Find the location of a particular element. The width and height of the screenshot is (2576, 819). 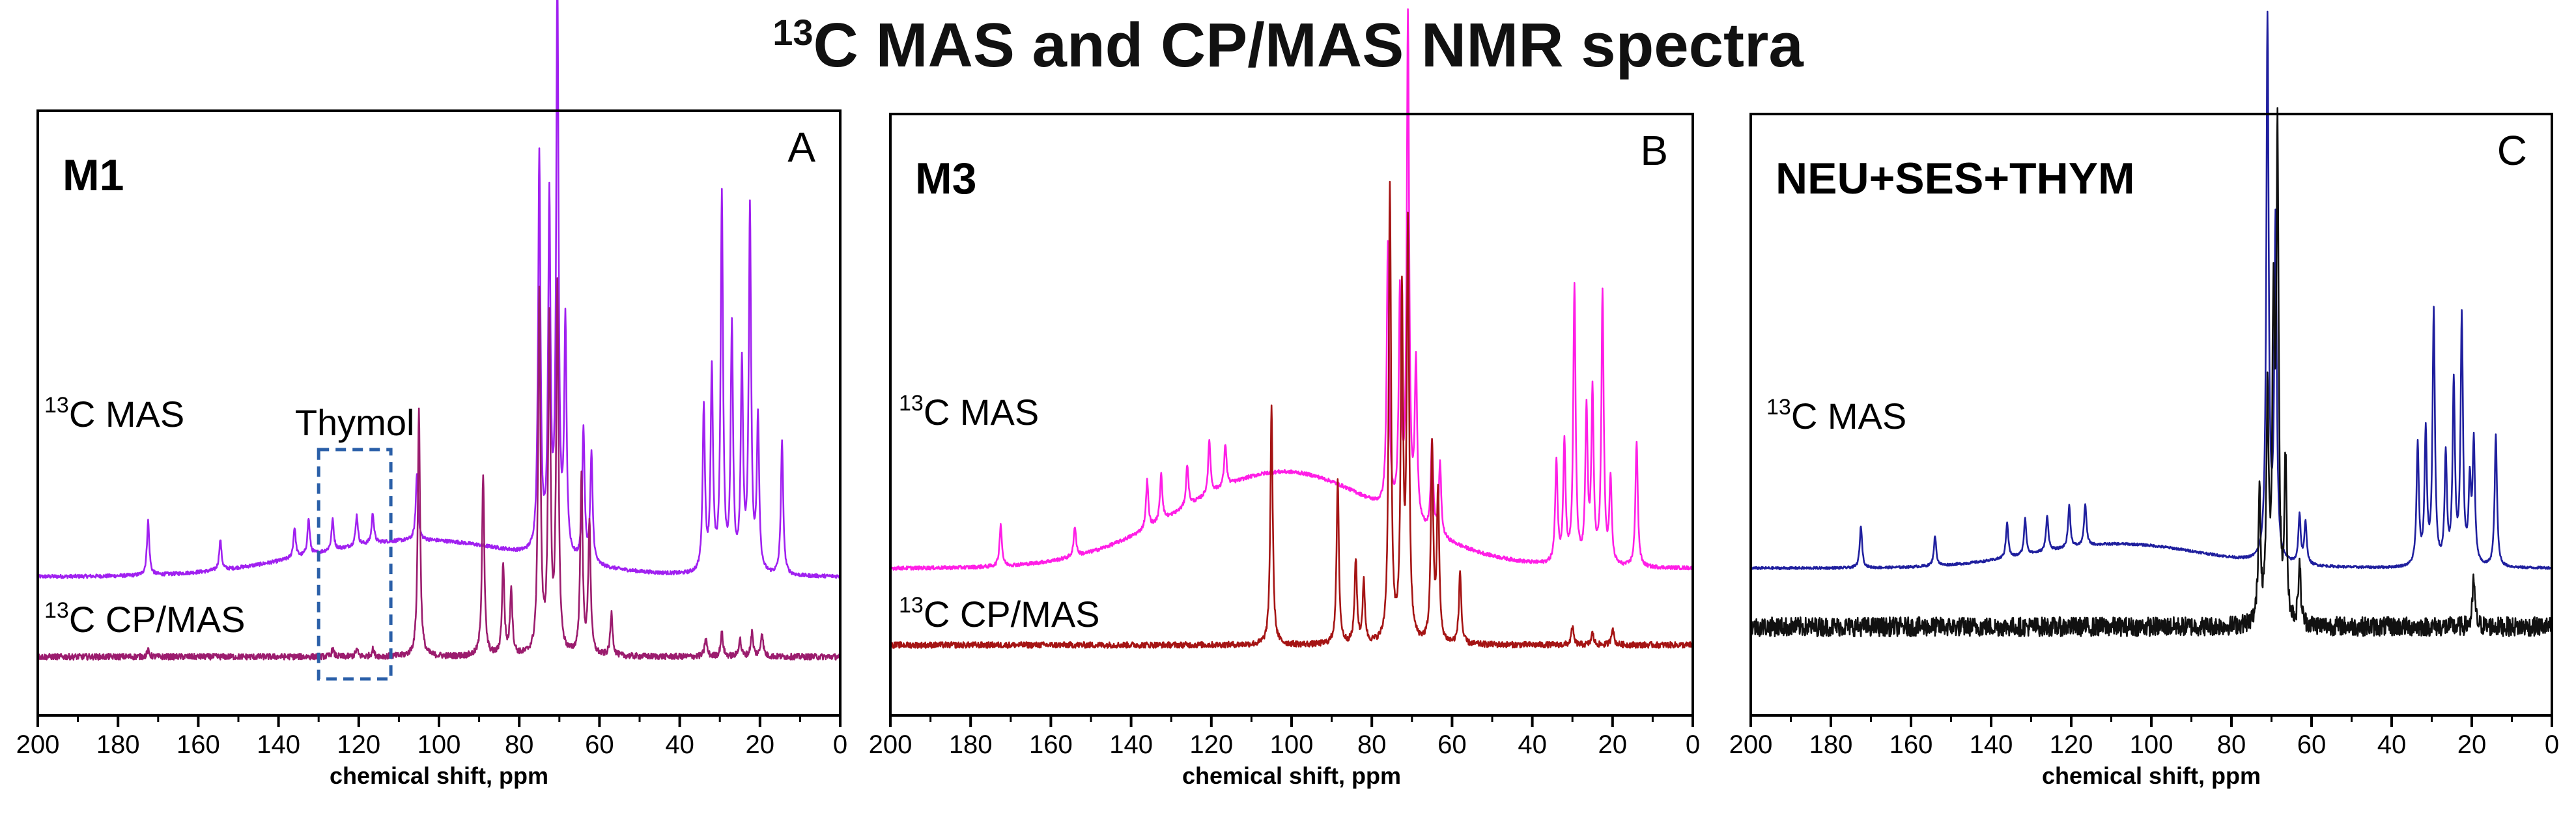

figure-title: 13C MAS and CP/MAS NMR spectra is located at coordinates (1288, 46).